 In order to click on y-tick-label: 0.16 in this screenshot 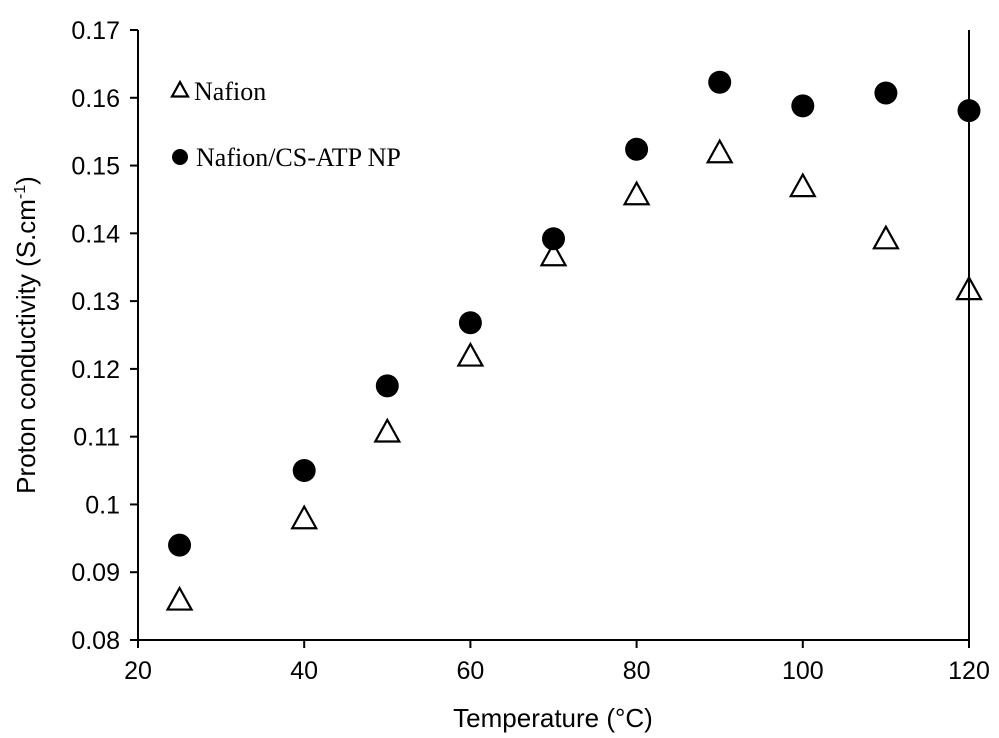, I will do `click(95, 99)`.